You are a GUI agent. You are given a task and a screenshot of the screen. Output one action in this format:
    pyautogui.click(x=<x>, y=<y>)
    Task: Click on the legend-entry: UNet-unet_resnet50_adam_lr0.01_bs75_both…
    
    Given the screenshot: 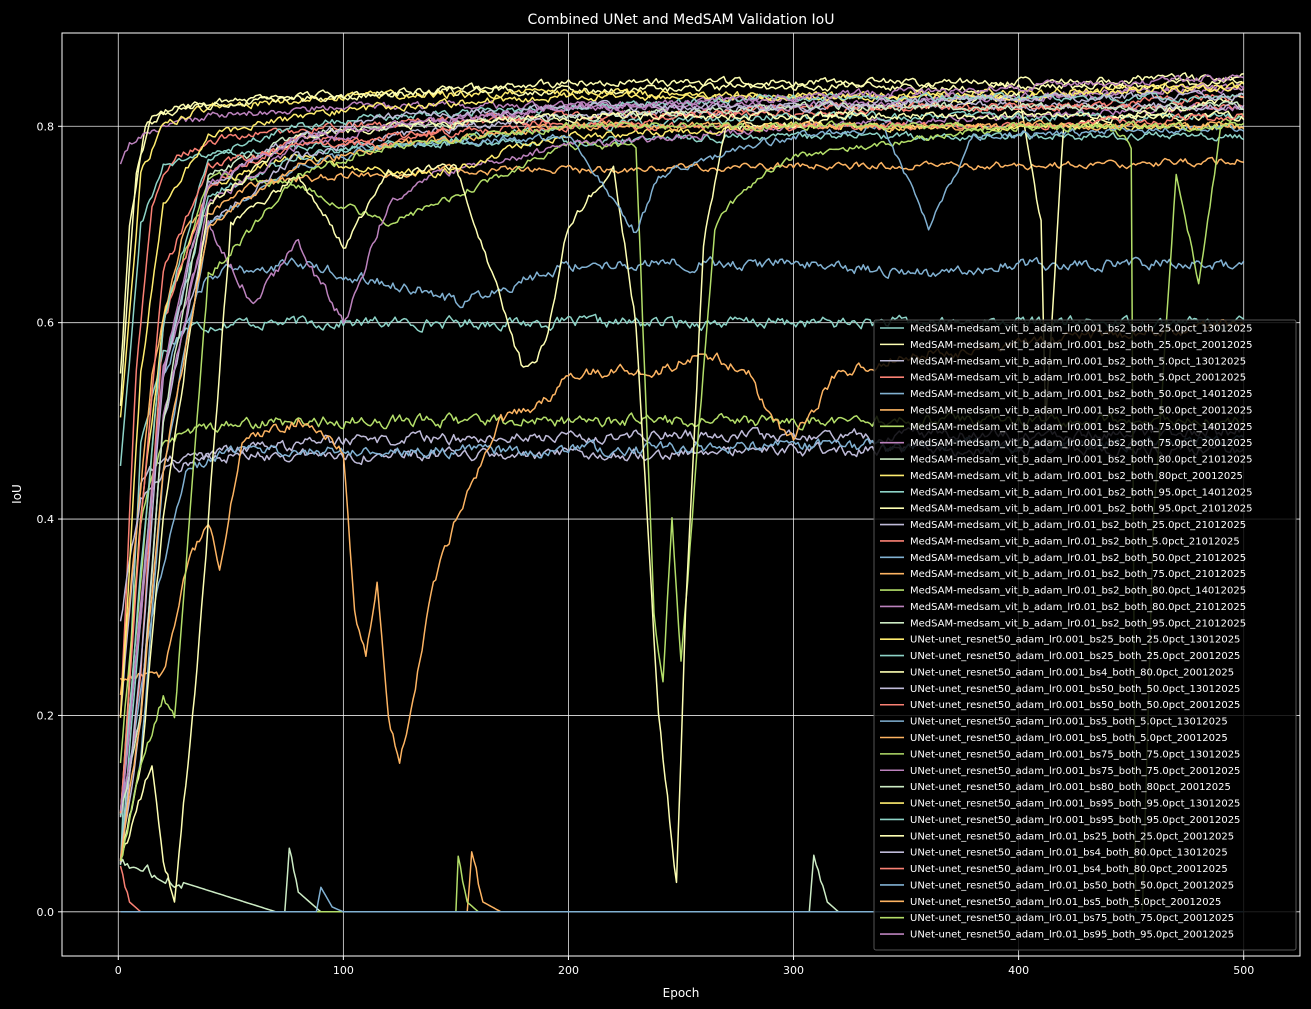 What is the action you would take?
    pyautogui.click(x=1072, y=918)
    